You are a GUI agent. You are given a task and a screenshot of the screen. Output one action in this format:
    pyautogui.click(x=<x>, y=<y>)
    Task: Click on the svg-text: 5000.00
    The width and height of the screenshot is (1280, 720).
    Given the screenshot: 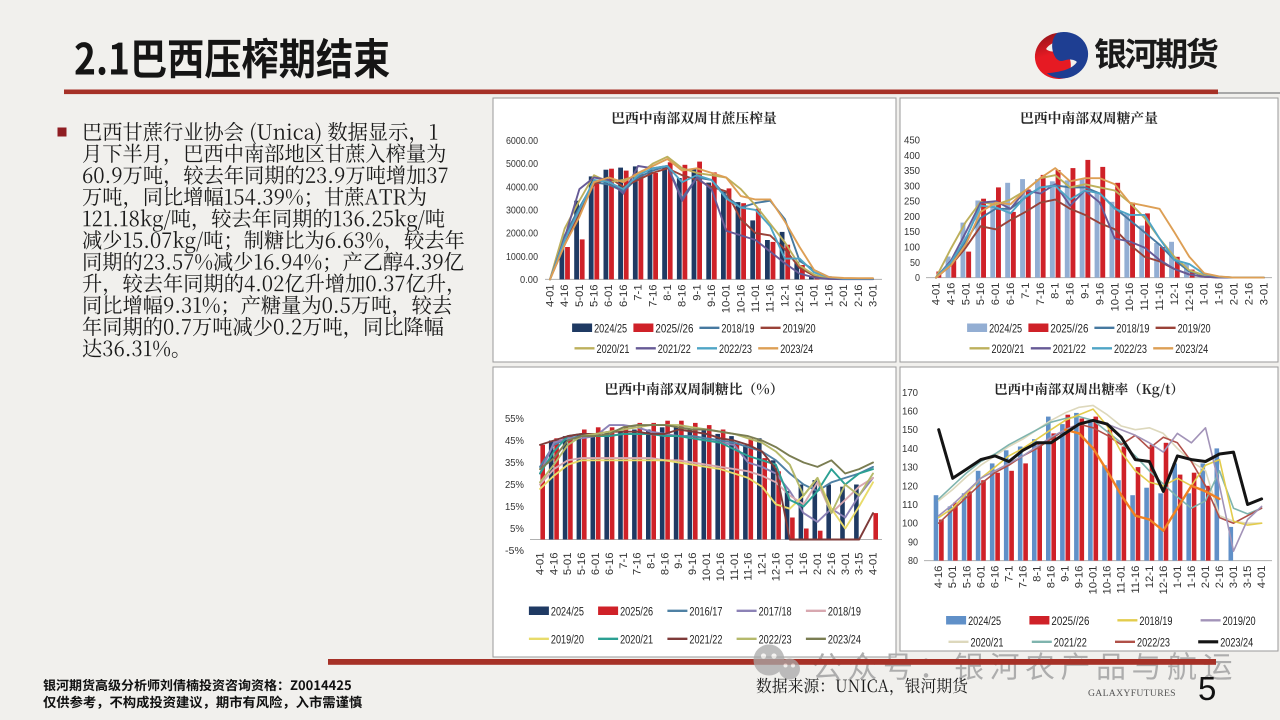 What is the action you would take?
    pyautogui.click(x=522, y=164)
    